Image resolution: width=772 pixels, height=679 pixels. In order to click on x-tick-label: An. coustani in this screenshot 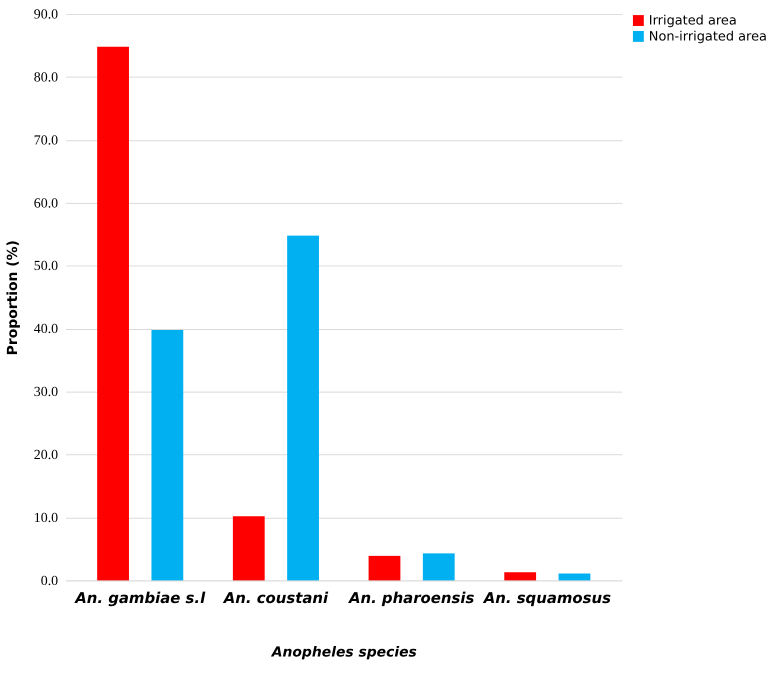, I will do `click(275, 597)`.